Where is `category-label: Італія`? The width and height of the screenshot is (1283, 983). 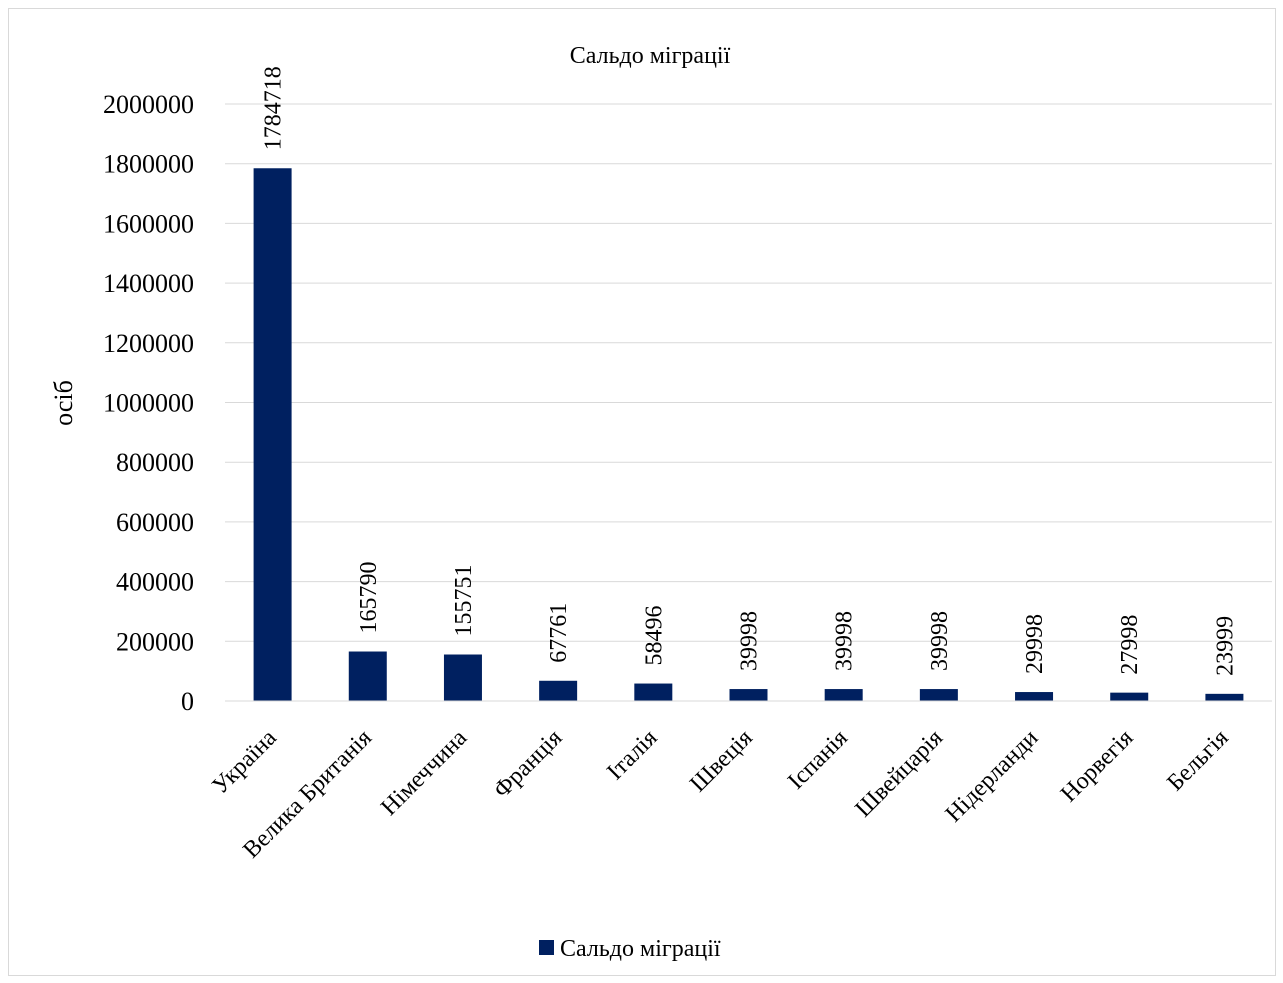 category-label: Італія is located at coordinates (632, 755).